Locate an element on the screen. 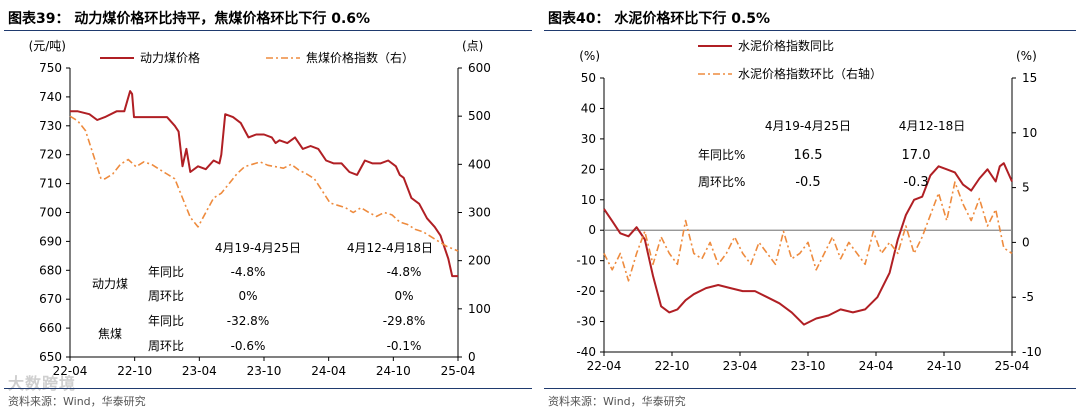 The width and height of the screenshot is (1080, 412). annotation-value: -0.6% is located at coordinates (248, 346).